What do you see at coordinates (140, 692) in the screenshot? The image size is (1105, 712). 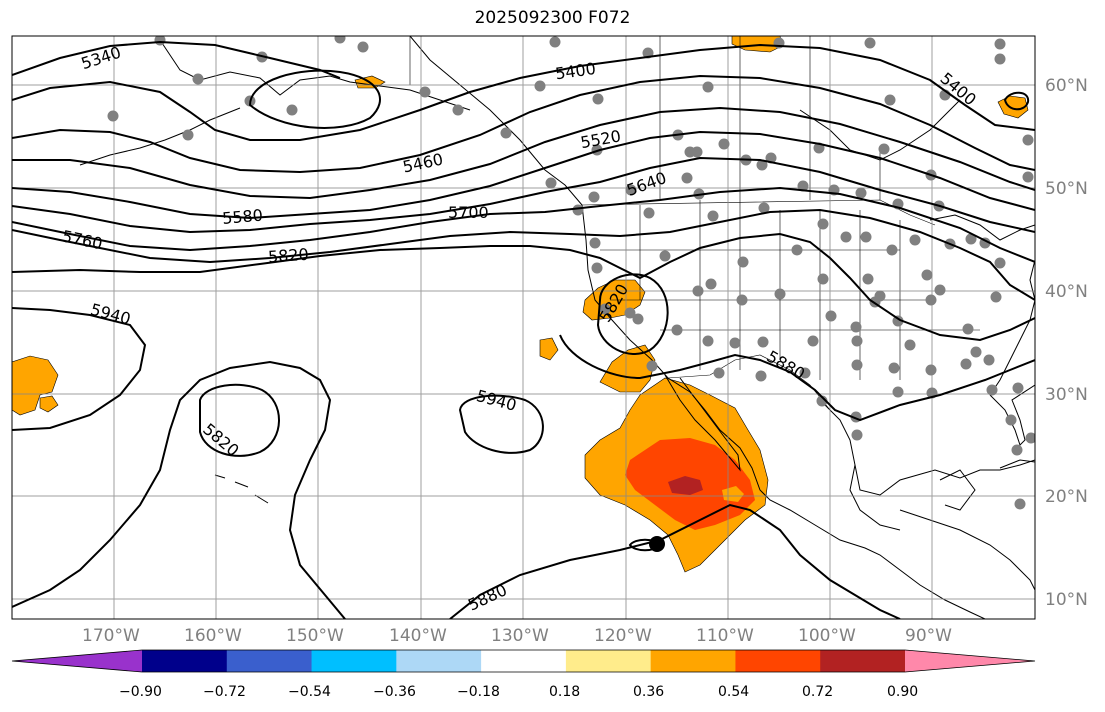 I see `colorbar-tick-label: −0.90` at bounding box center [140, 692].